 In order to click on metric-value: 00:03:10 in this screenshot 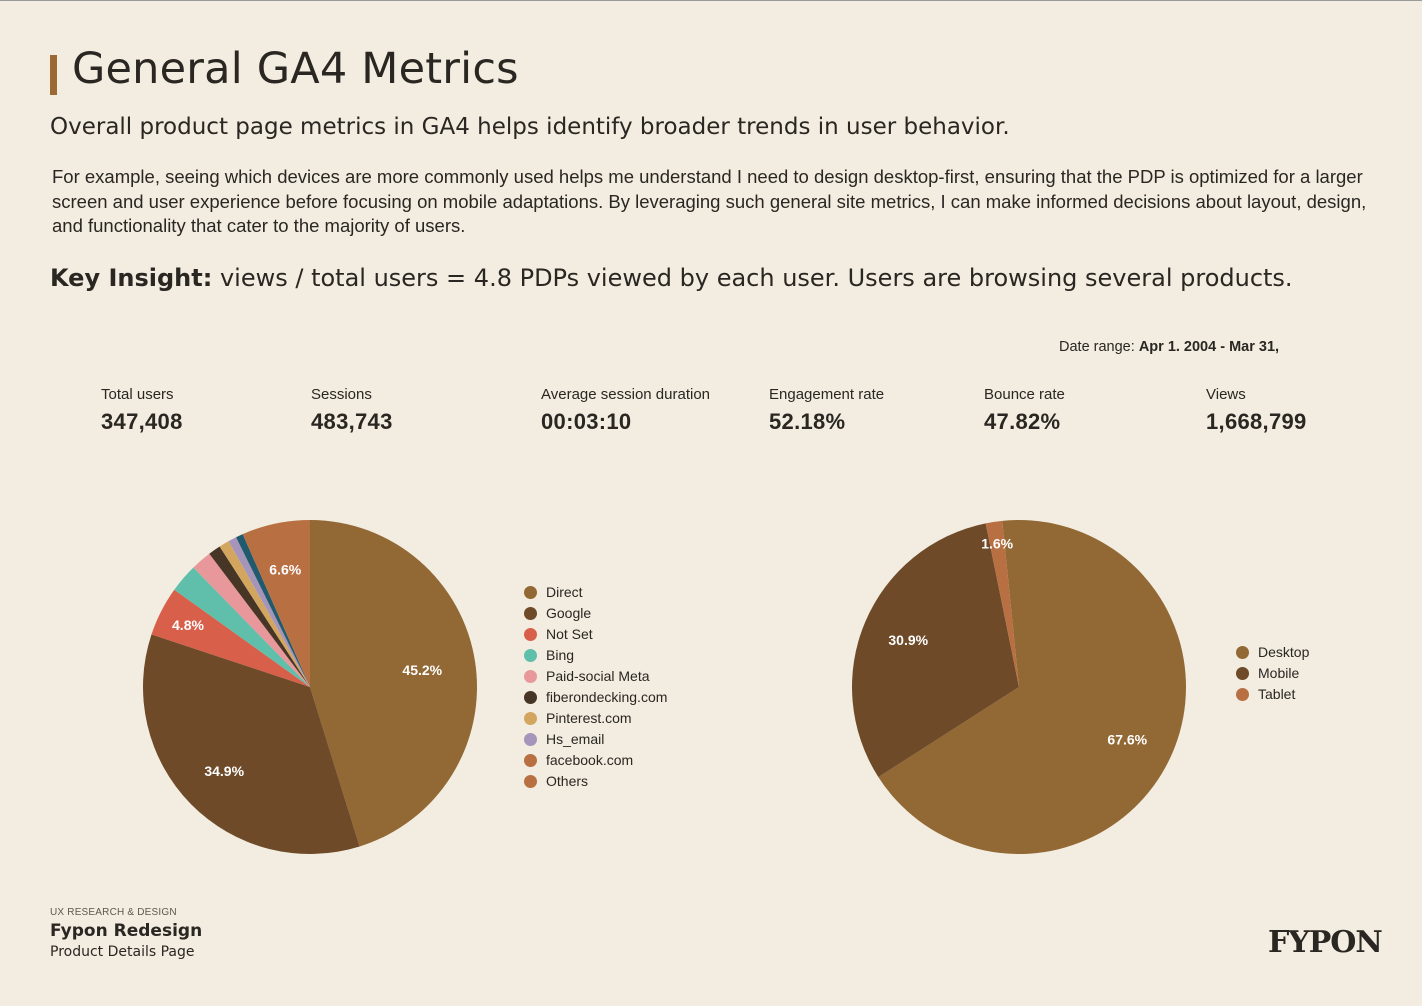, I will do `click(586, 421)`.